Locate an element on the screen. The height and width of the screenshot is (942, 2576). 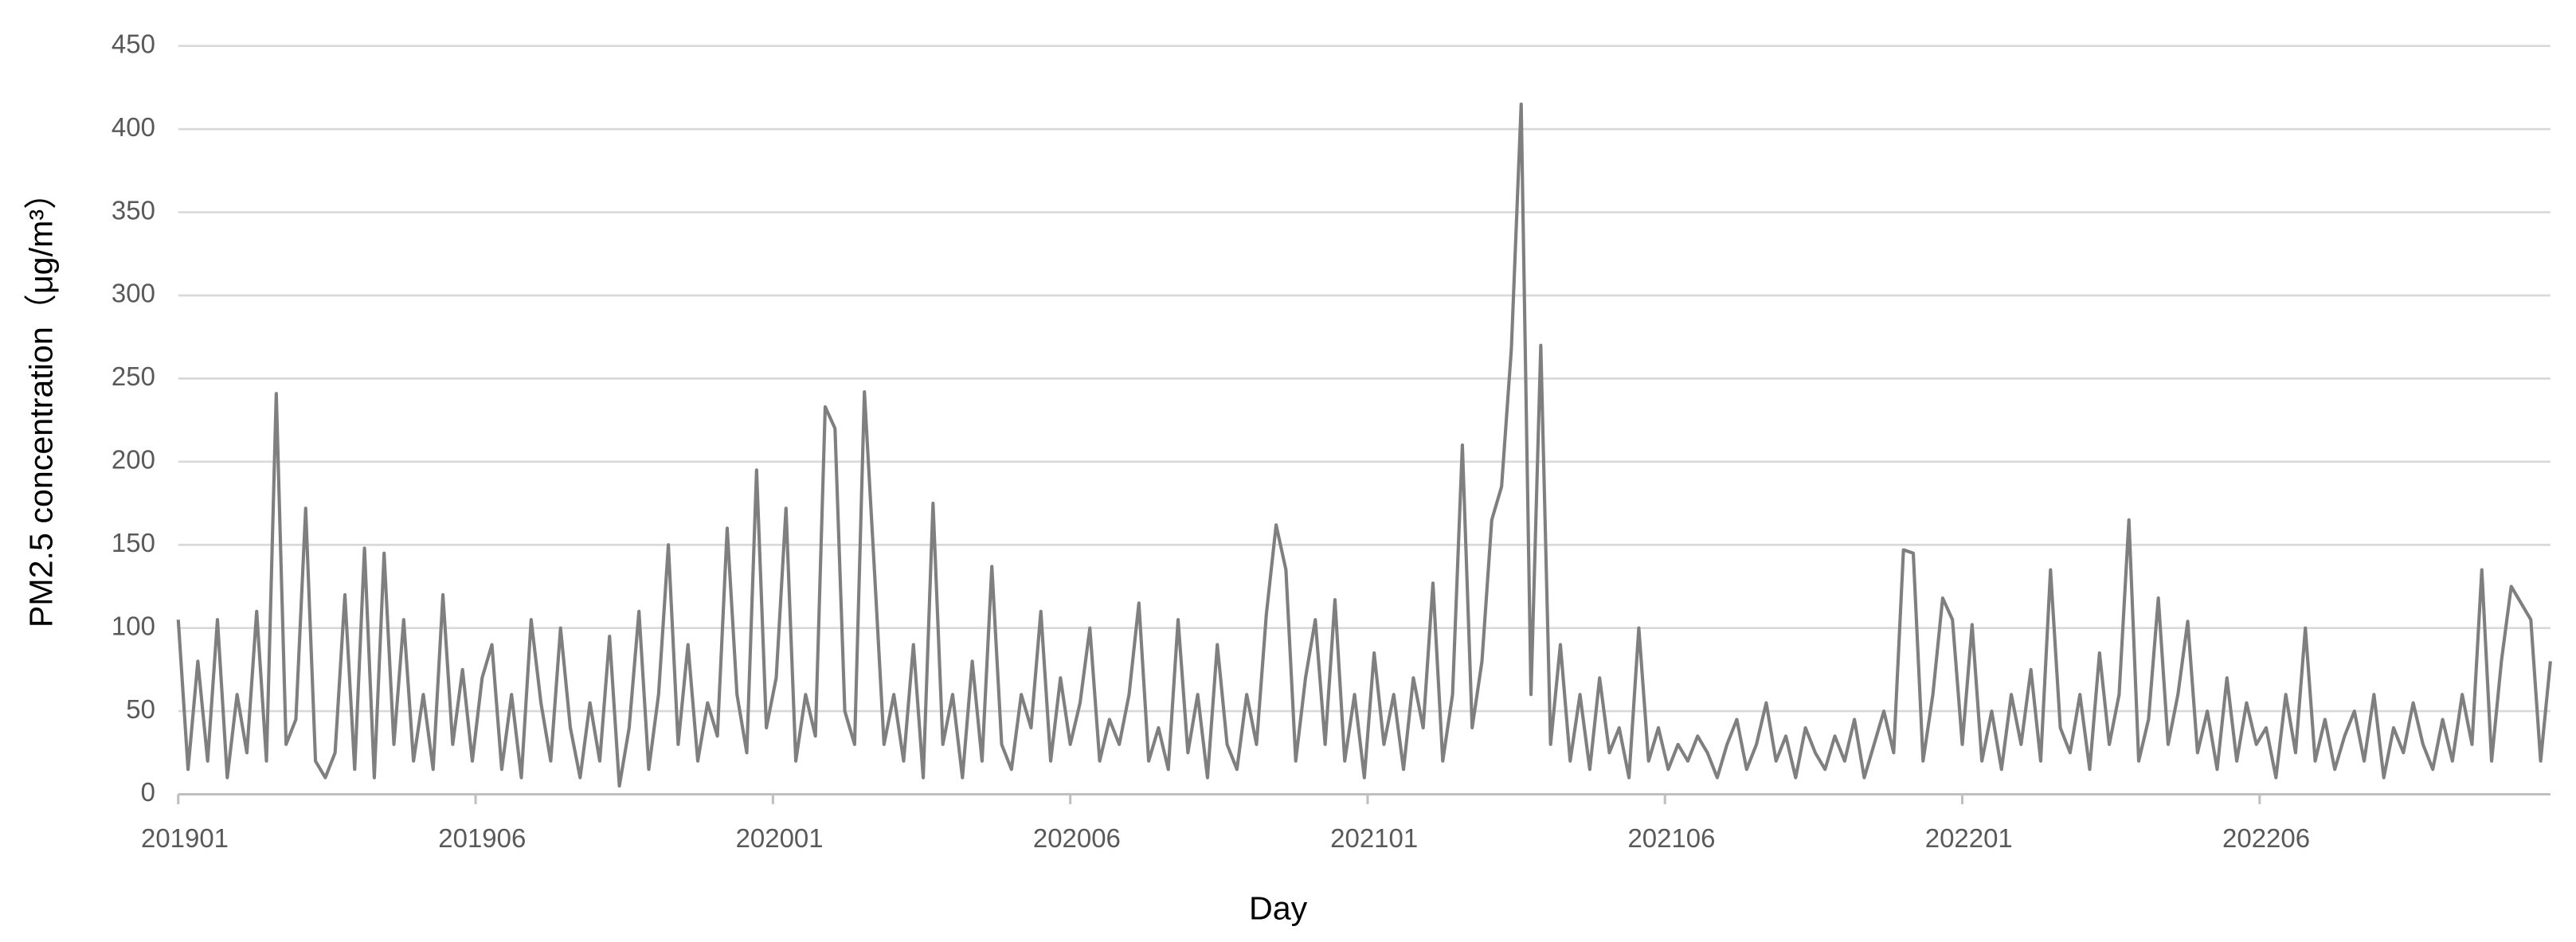
x-tick-label: 202206 is located at coordinates (2266, 838).